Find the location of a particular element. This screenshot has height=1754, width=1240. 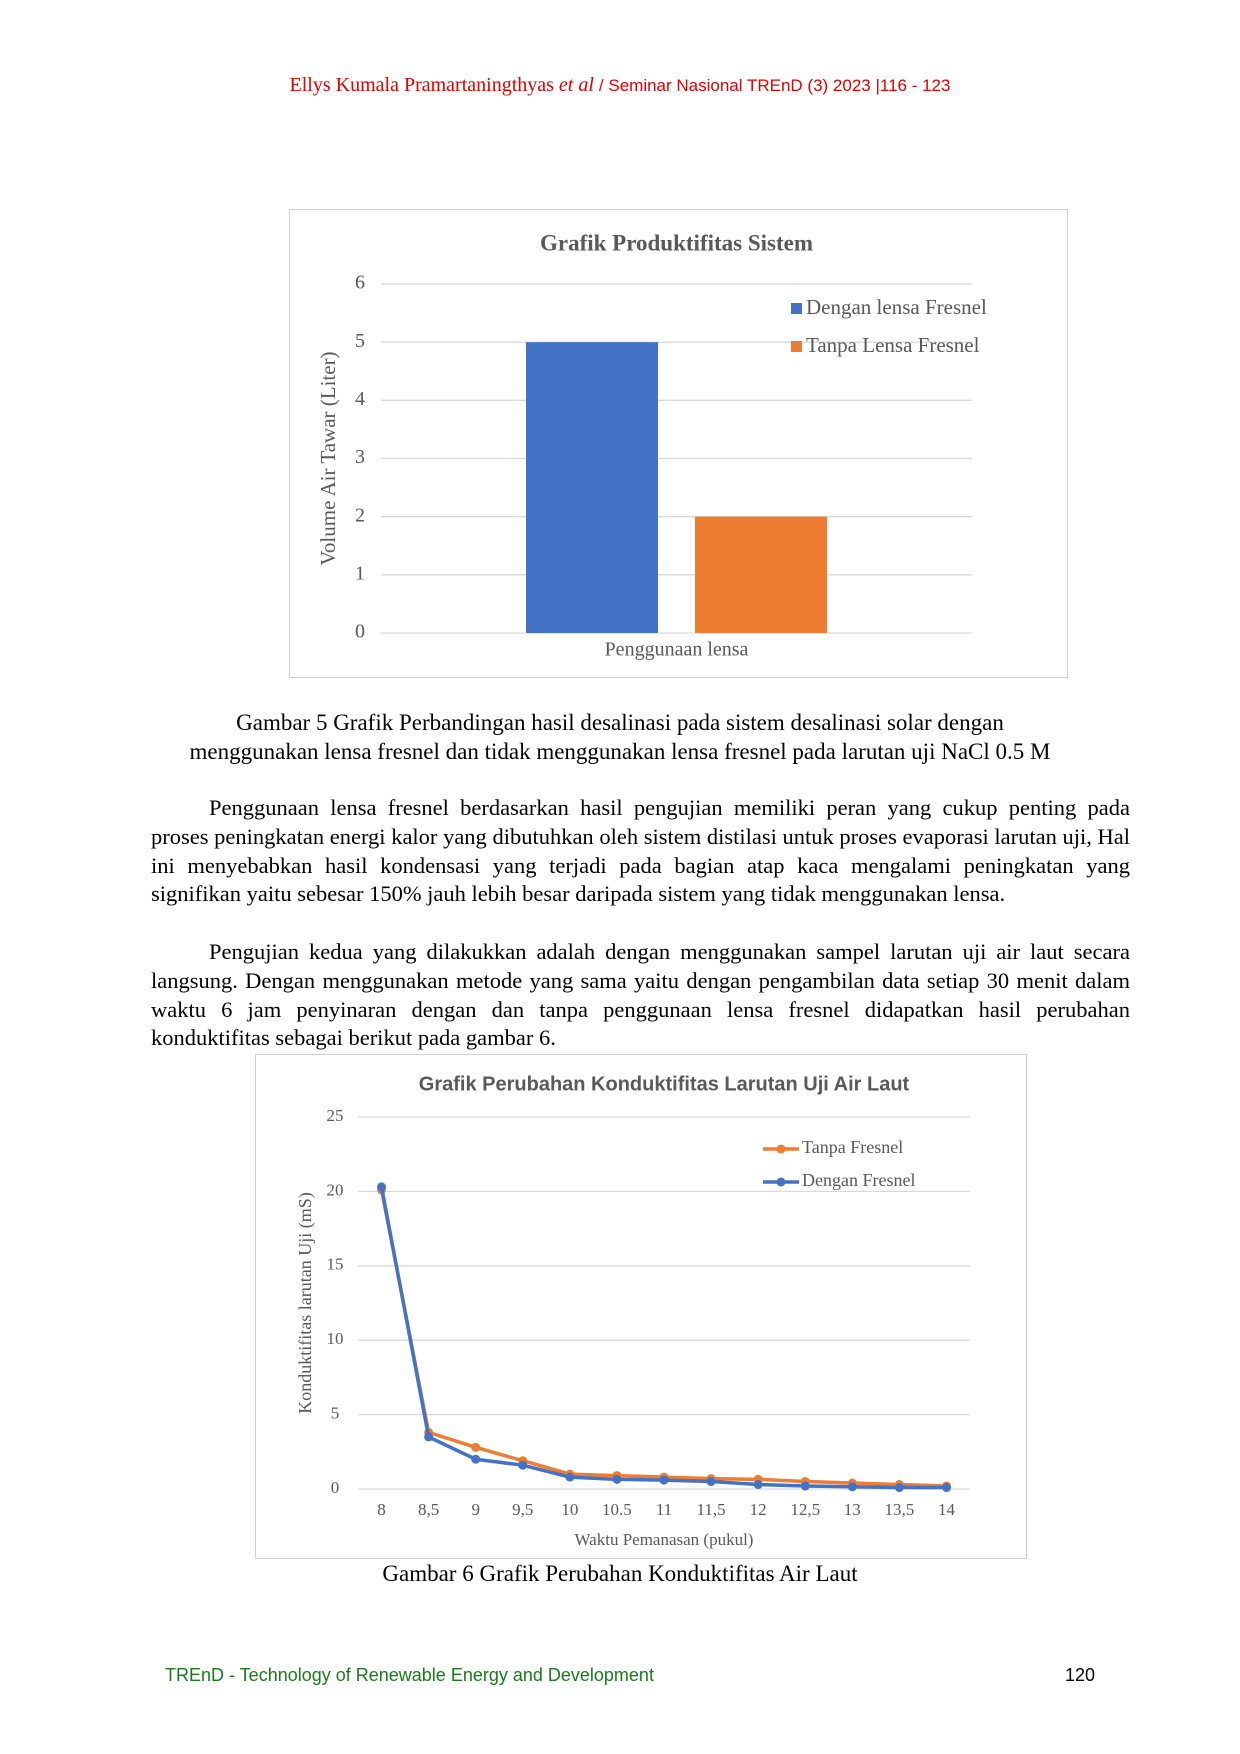

y-tick-label: 20 is located at coordinates (335, 1189).